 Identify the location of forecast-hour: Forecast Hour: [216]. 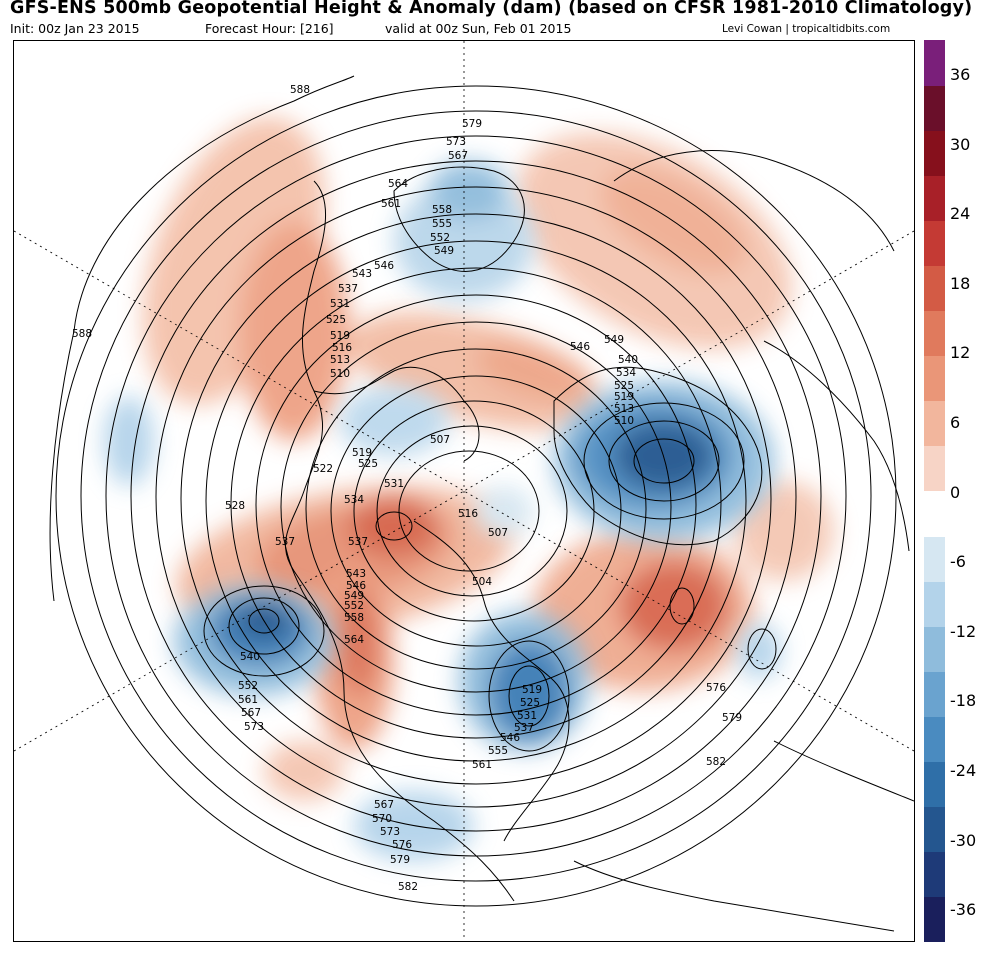
(269, 28).